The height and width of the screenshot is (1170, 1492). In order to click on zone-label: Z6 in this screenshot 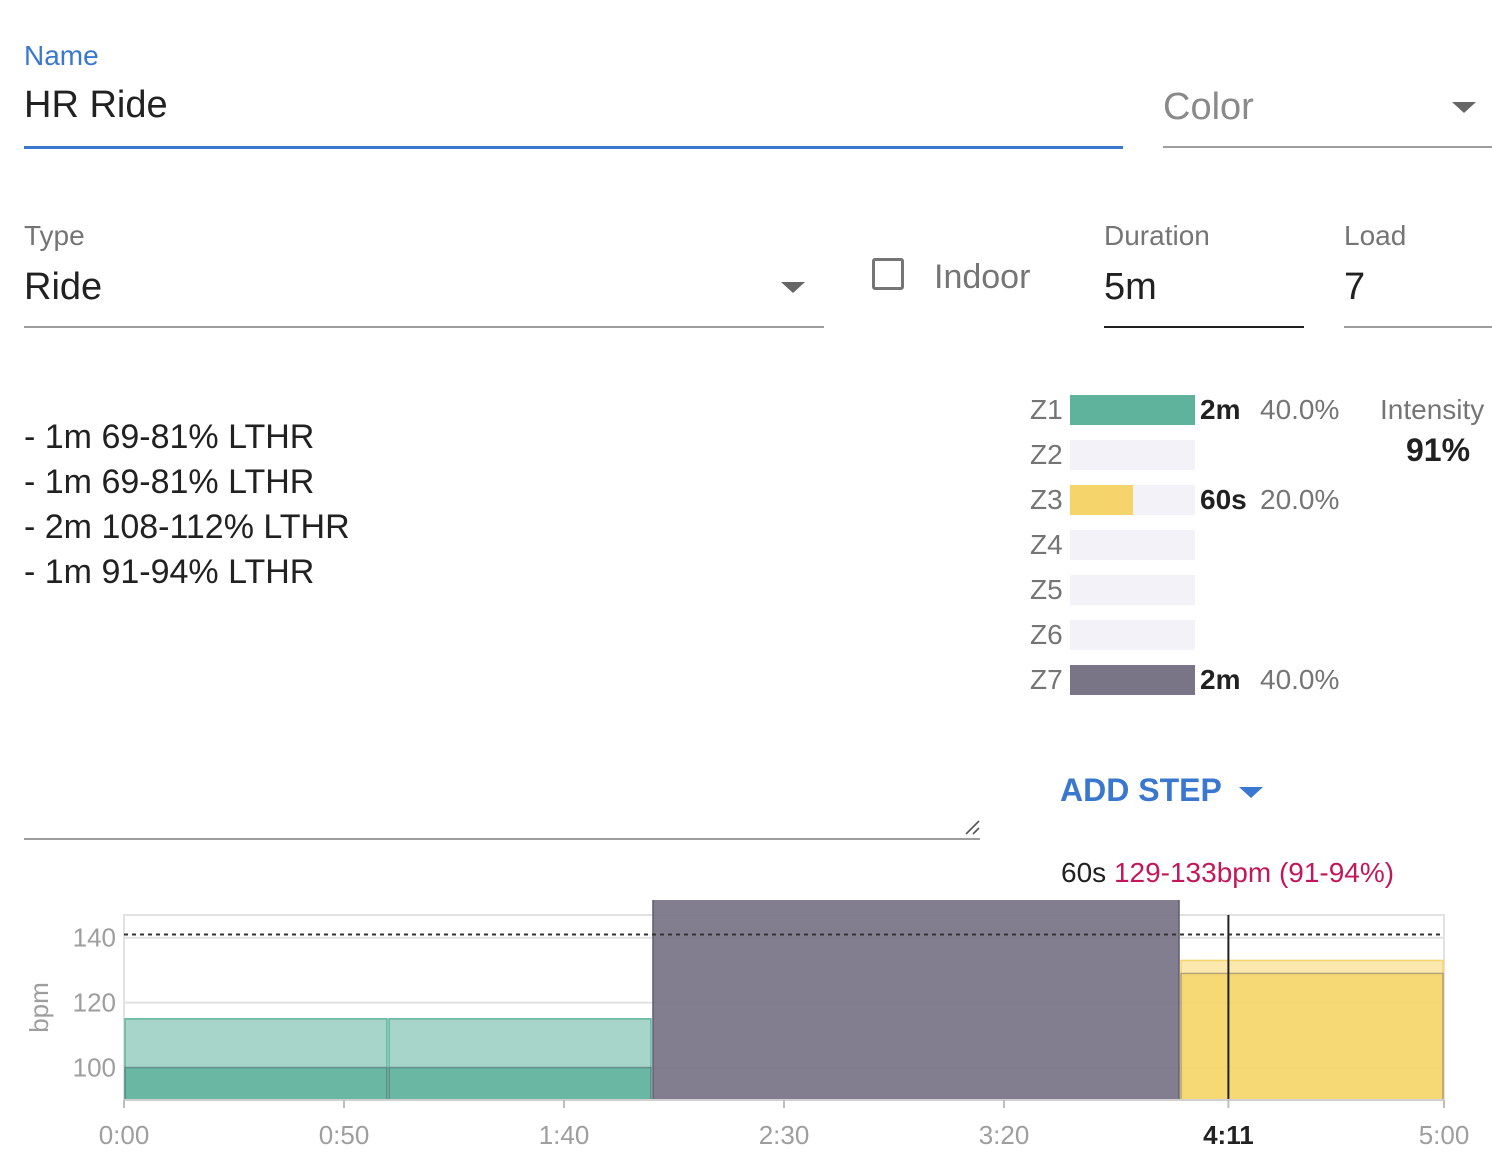, I will do `click(1046, 634)`.